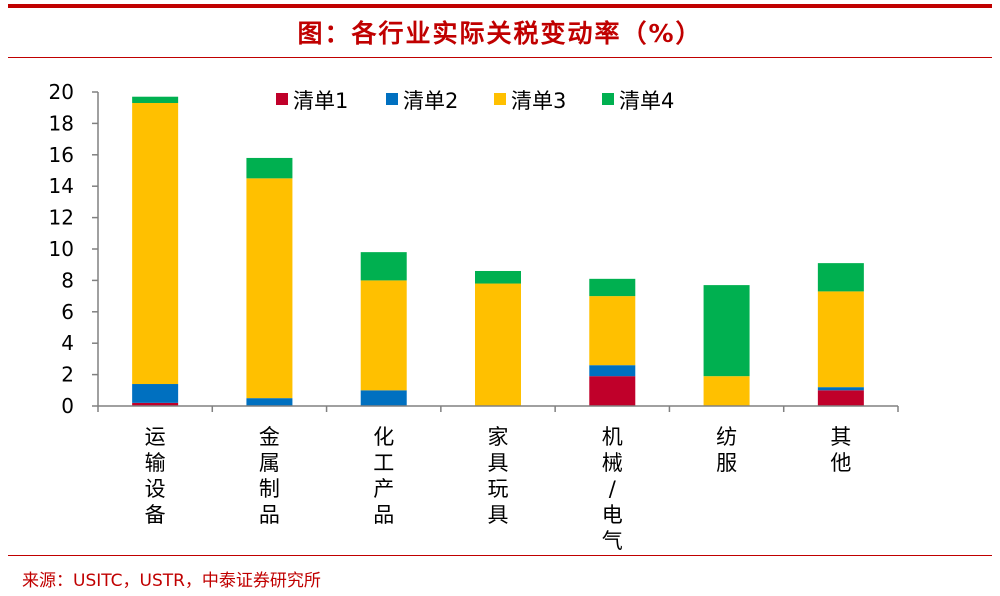 This screenshot has width=1000, height=596. What do you see at coordinates (612, 463) in the screenshot?
I see `x-label-char: 械` at bounding box center [612, 463].